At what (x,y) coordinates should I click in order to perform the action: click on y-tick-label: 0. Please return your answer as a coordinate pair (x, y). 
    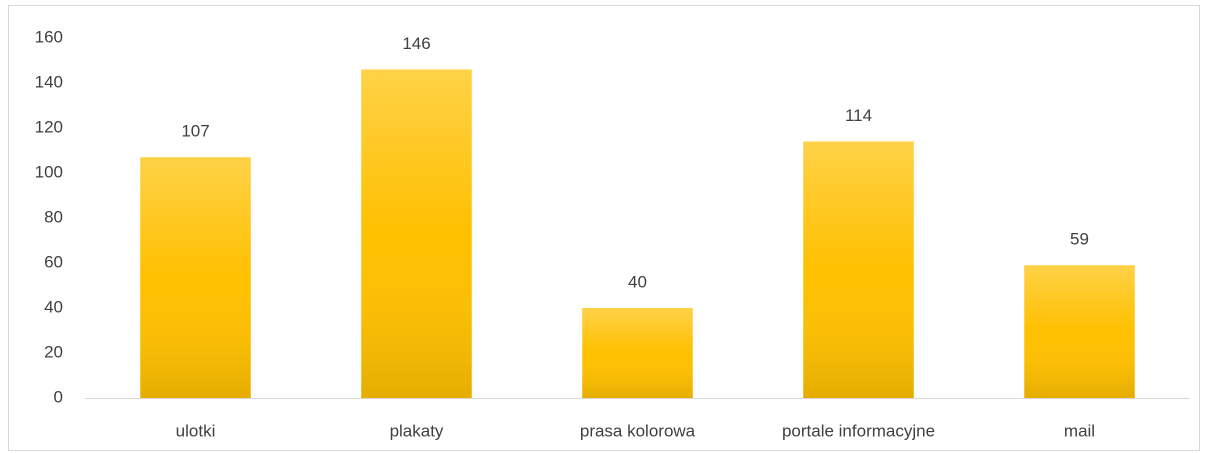
    Looking at the image, I should click on (58, 396).